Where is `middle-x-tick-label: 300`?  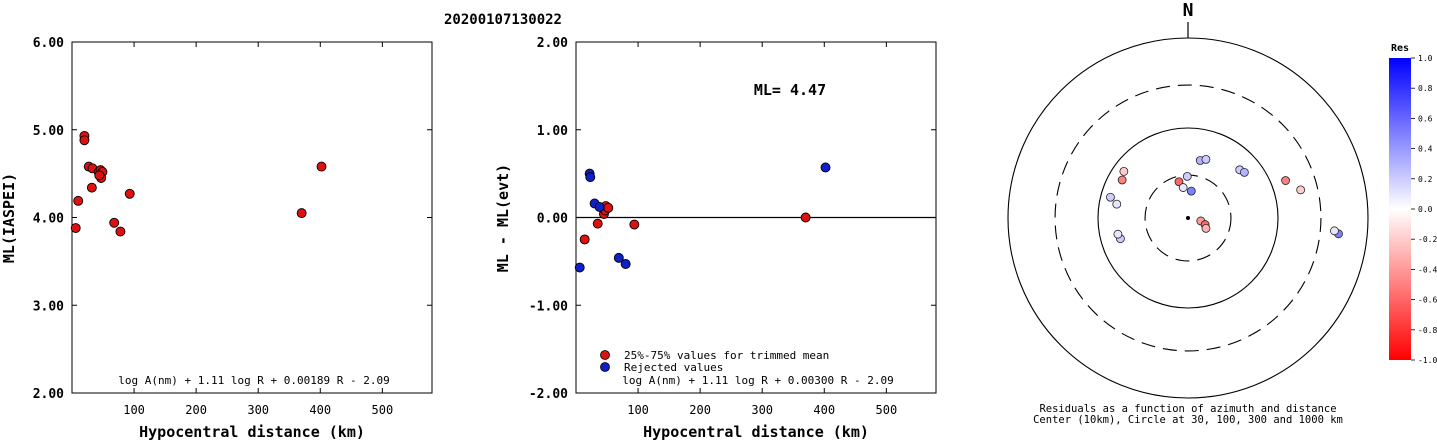 middle-x-tick-label: 300 is located at coordinates (762, 410).